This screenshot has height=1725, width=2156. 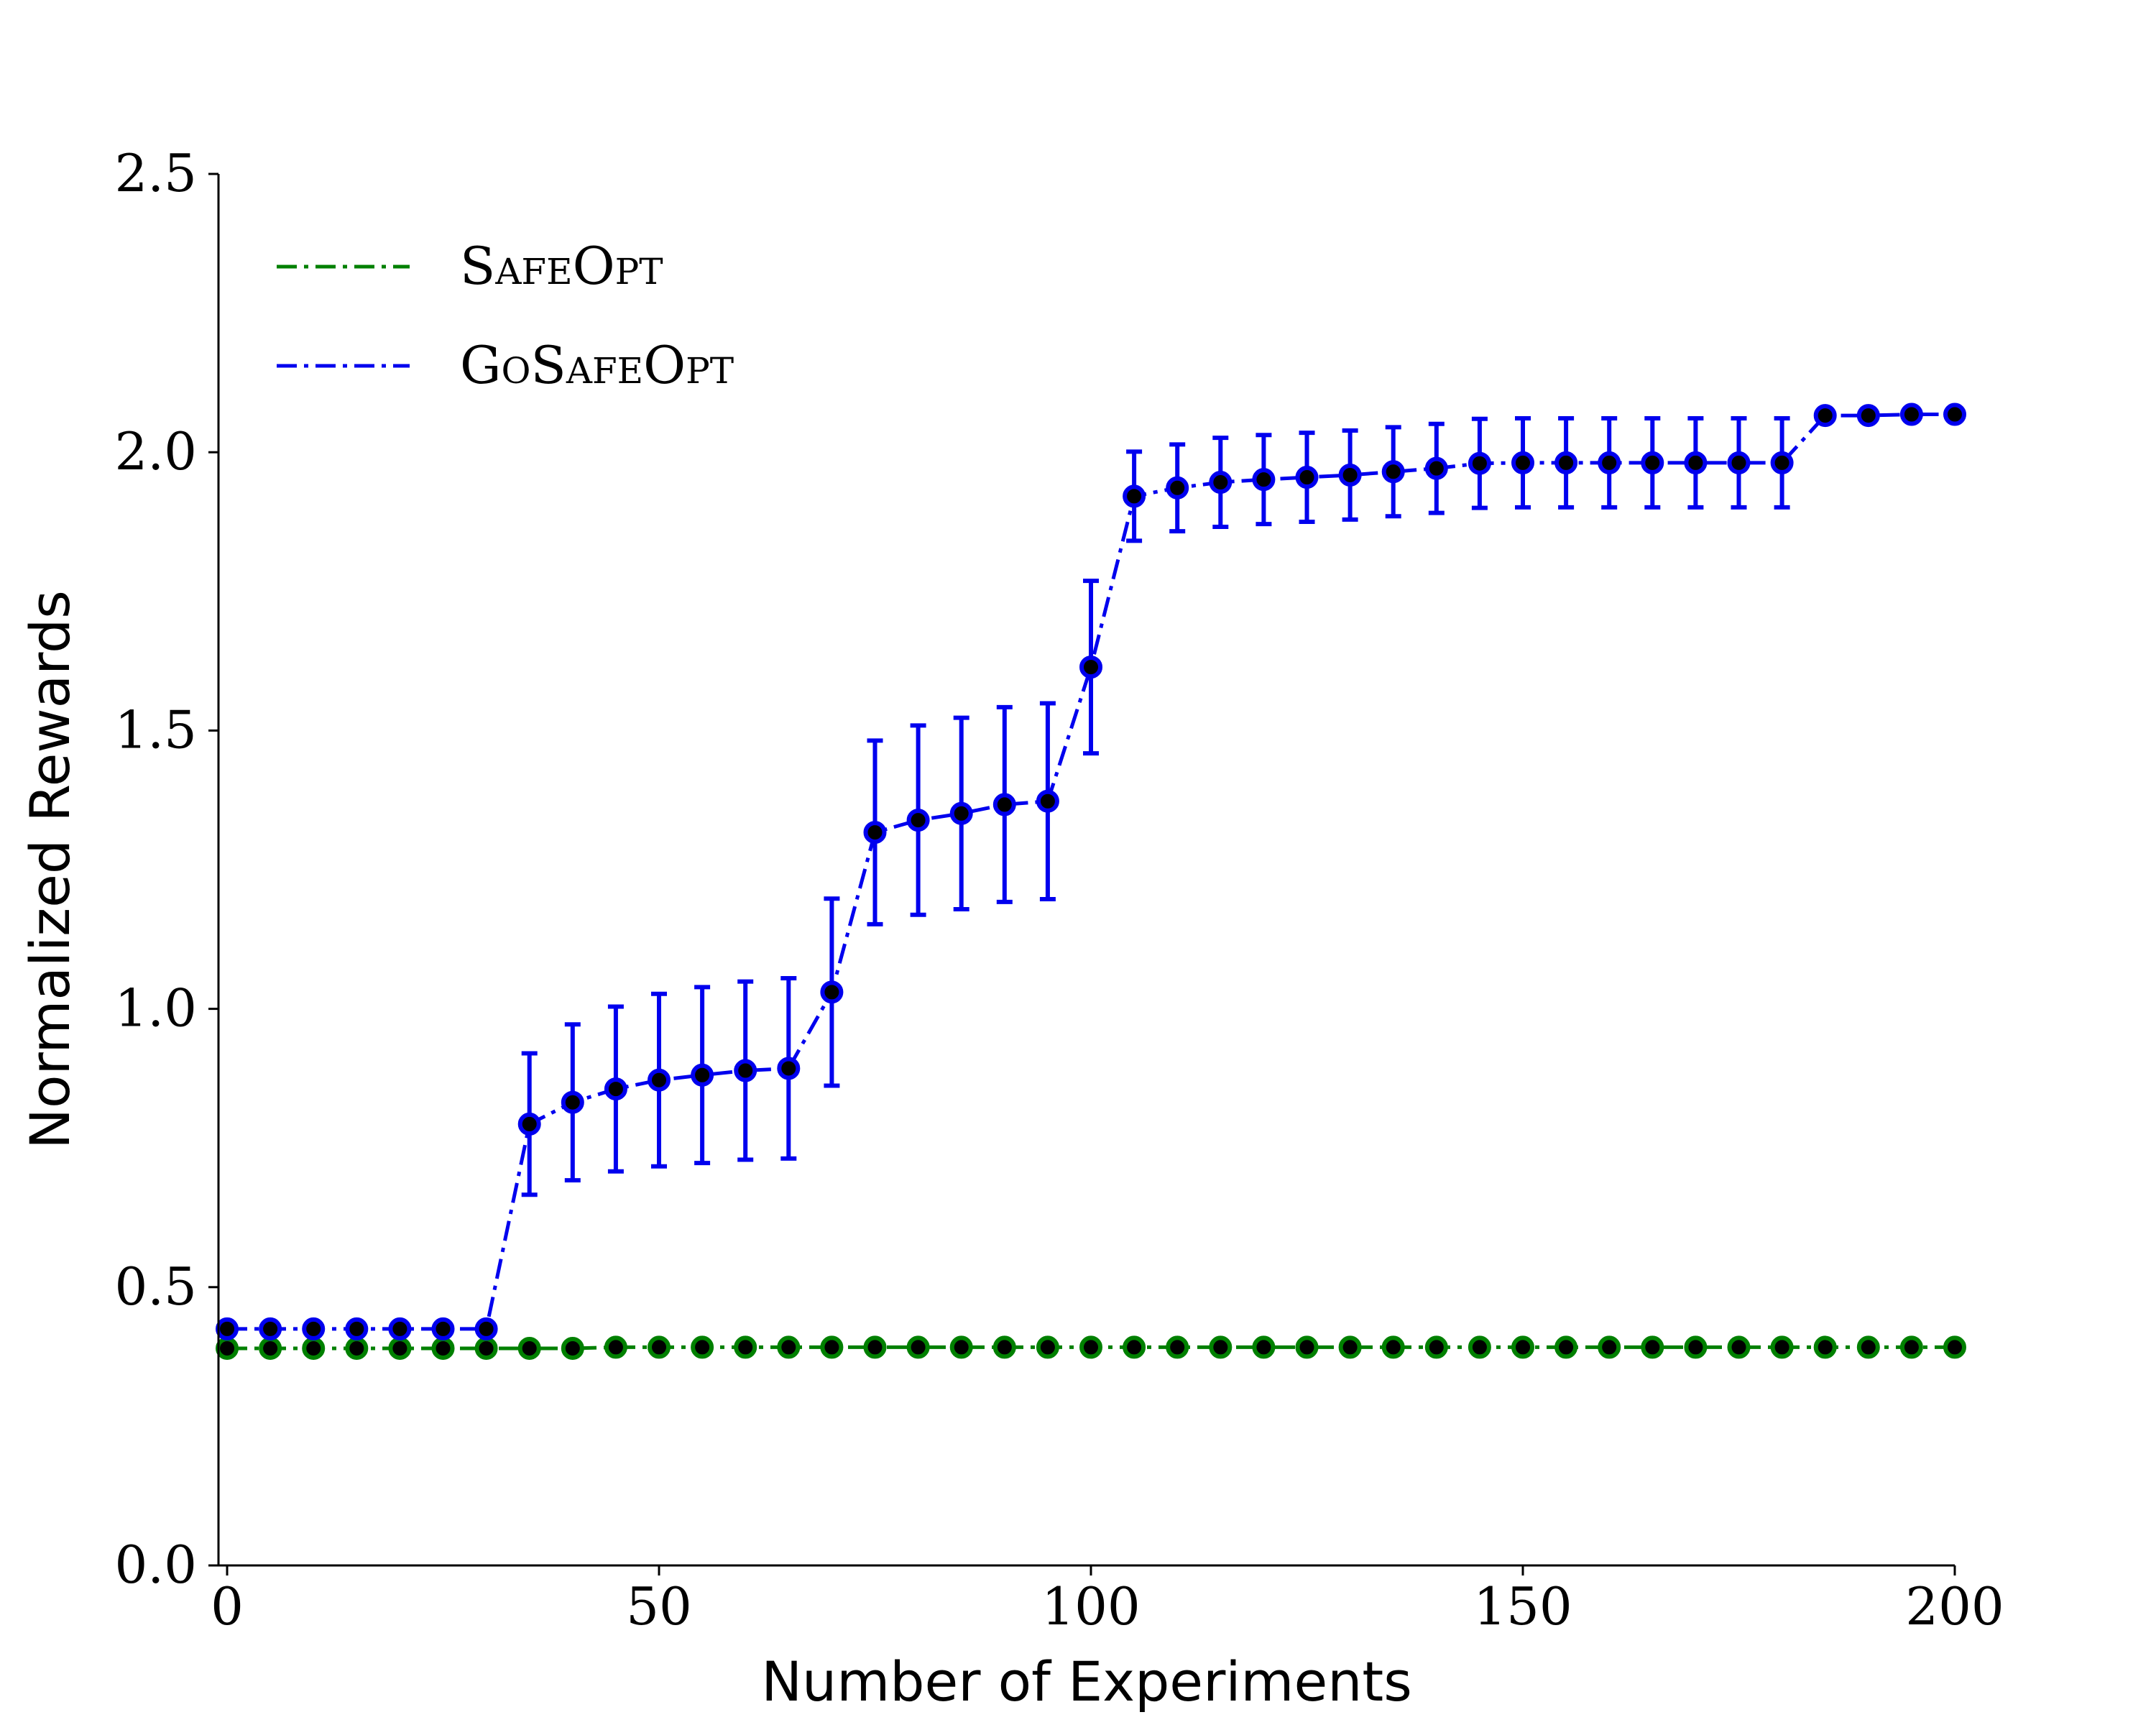 I want to click on x-ticks: 0 50 100 150 200, so click(x=1107, y=1601).